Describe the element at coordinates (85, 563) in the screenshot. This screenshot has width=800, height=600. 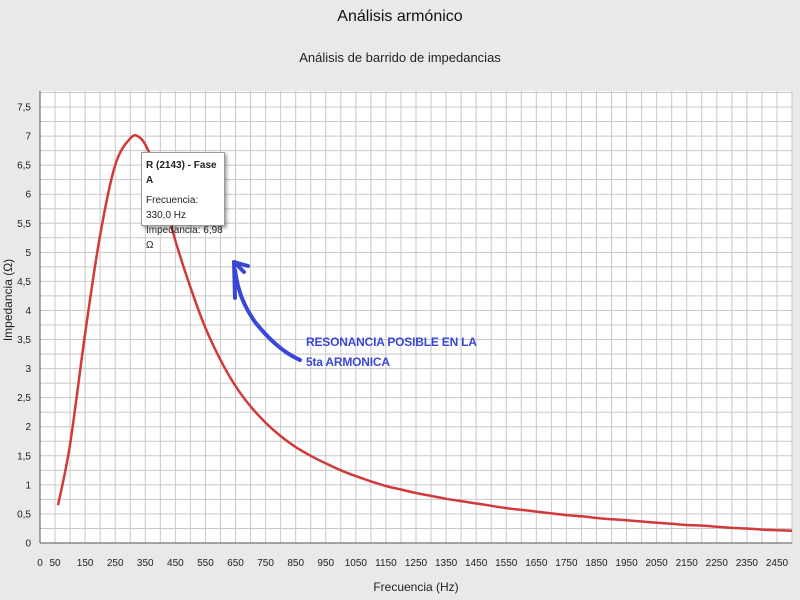
I see `x-tick-label: 150` at that location.